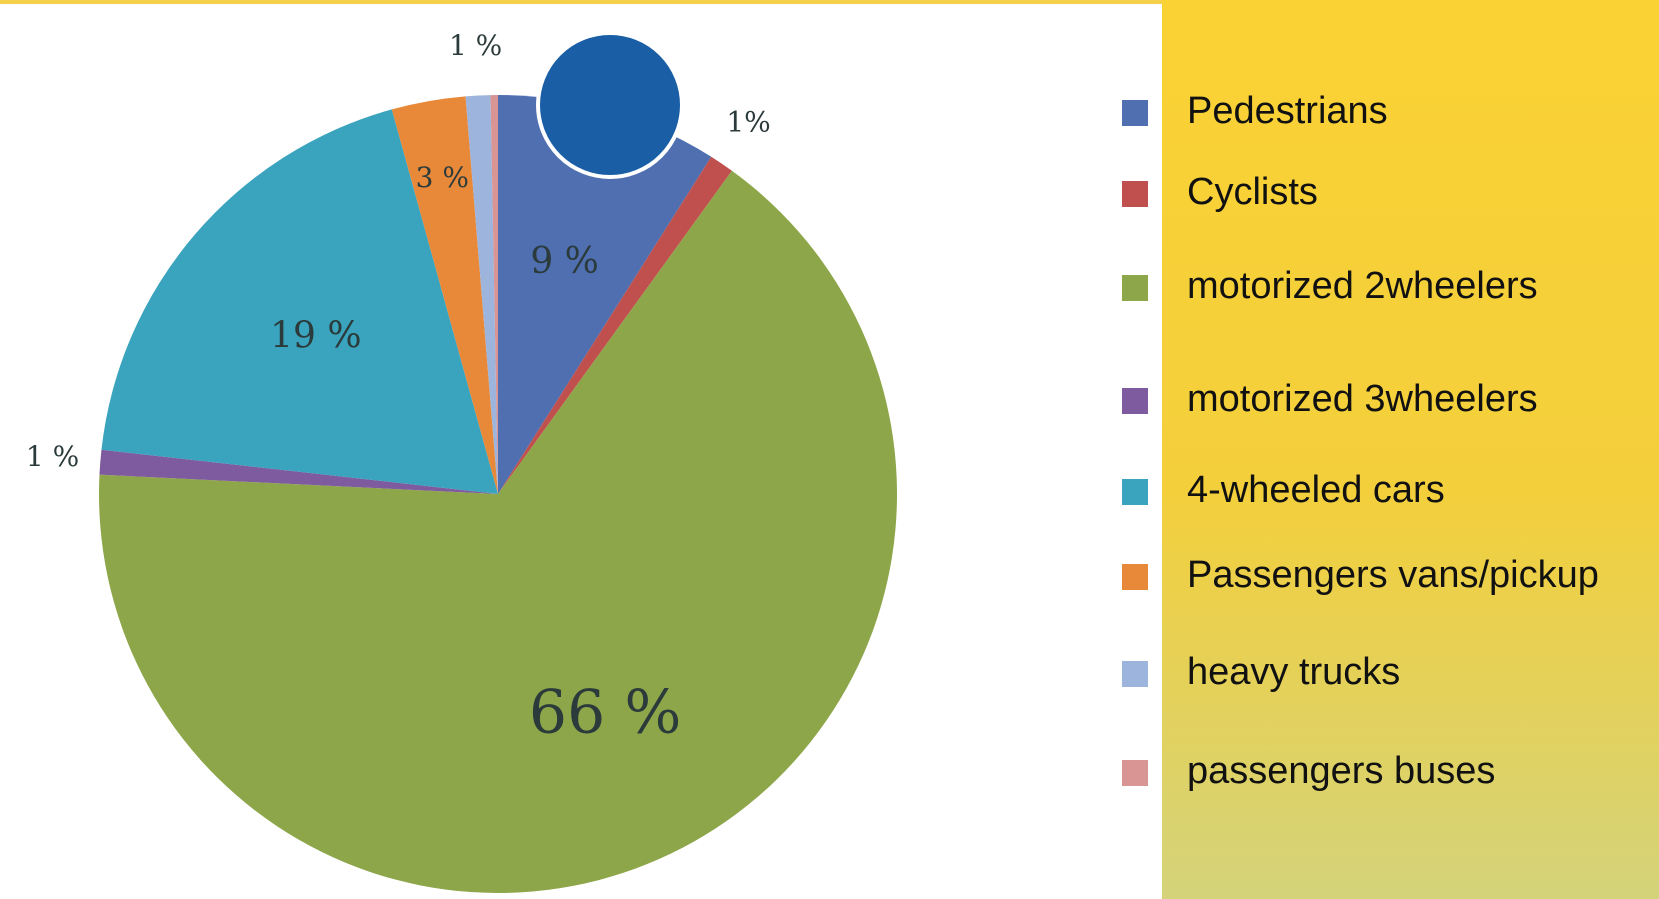 This screenshot has width=1659, height=899. What do you see at coordinates (1341, 771) in the screenshot?
I see `legend-label: passengers buses` at bounding box center [1341, 771].